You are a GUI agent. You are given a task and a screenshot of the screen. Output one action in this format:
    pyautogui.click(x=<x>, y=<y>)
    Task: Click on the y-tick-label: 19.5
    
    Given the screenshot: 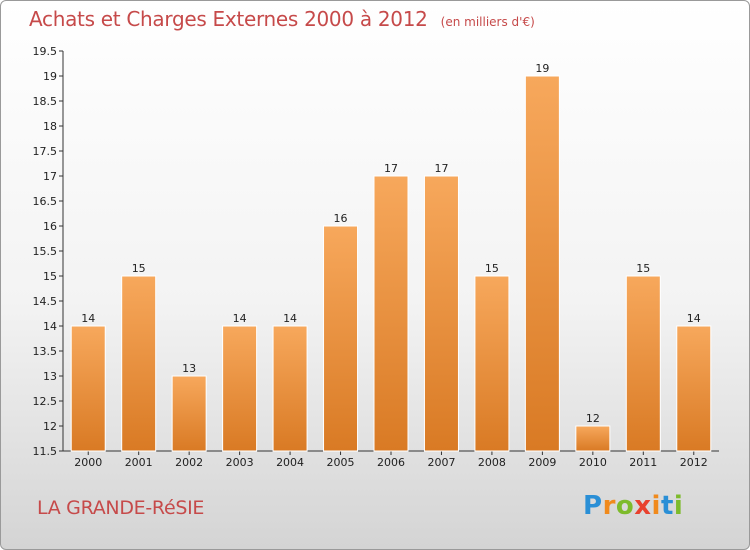 What is the action you would take?
    pyautogui.click(x=45, y=51)
    